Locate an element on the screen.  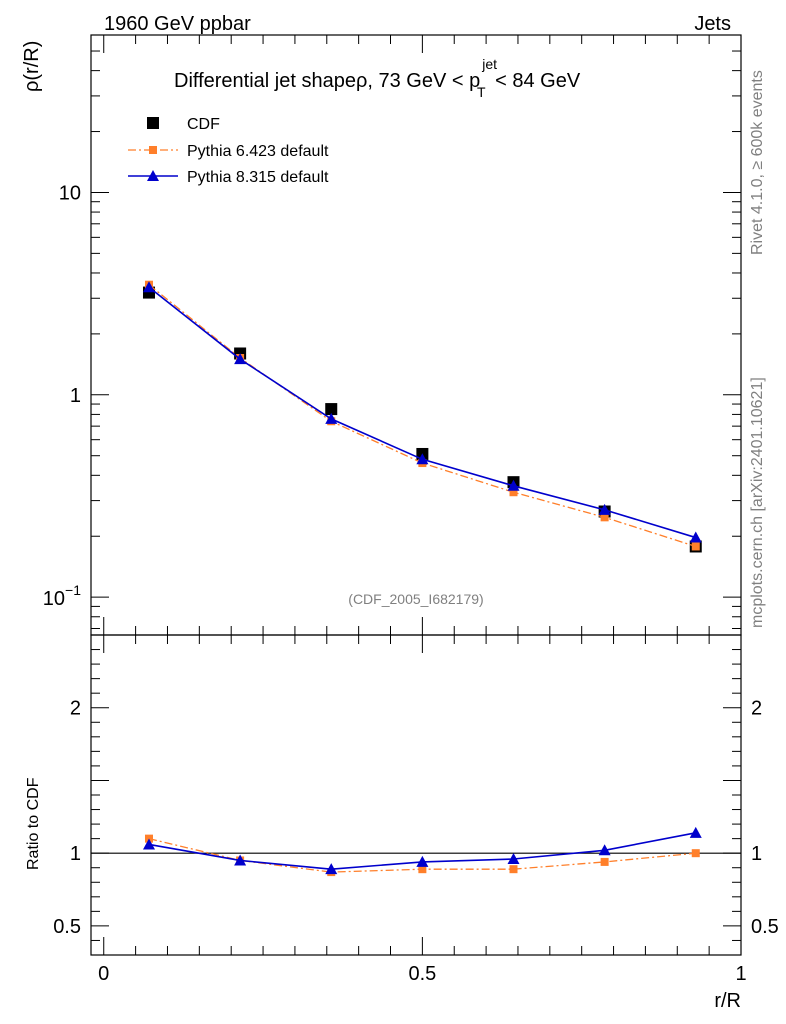
legend-py6-marker is located at coordinates (153, 150).